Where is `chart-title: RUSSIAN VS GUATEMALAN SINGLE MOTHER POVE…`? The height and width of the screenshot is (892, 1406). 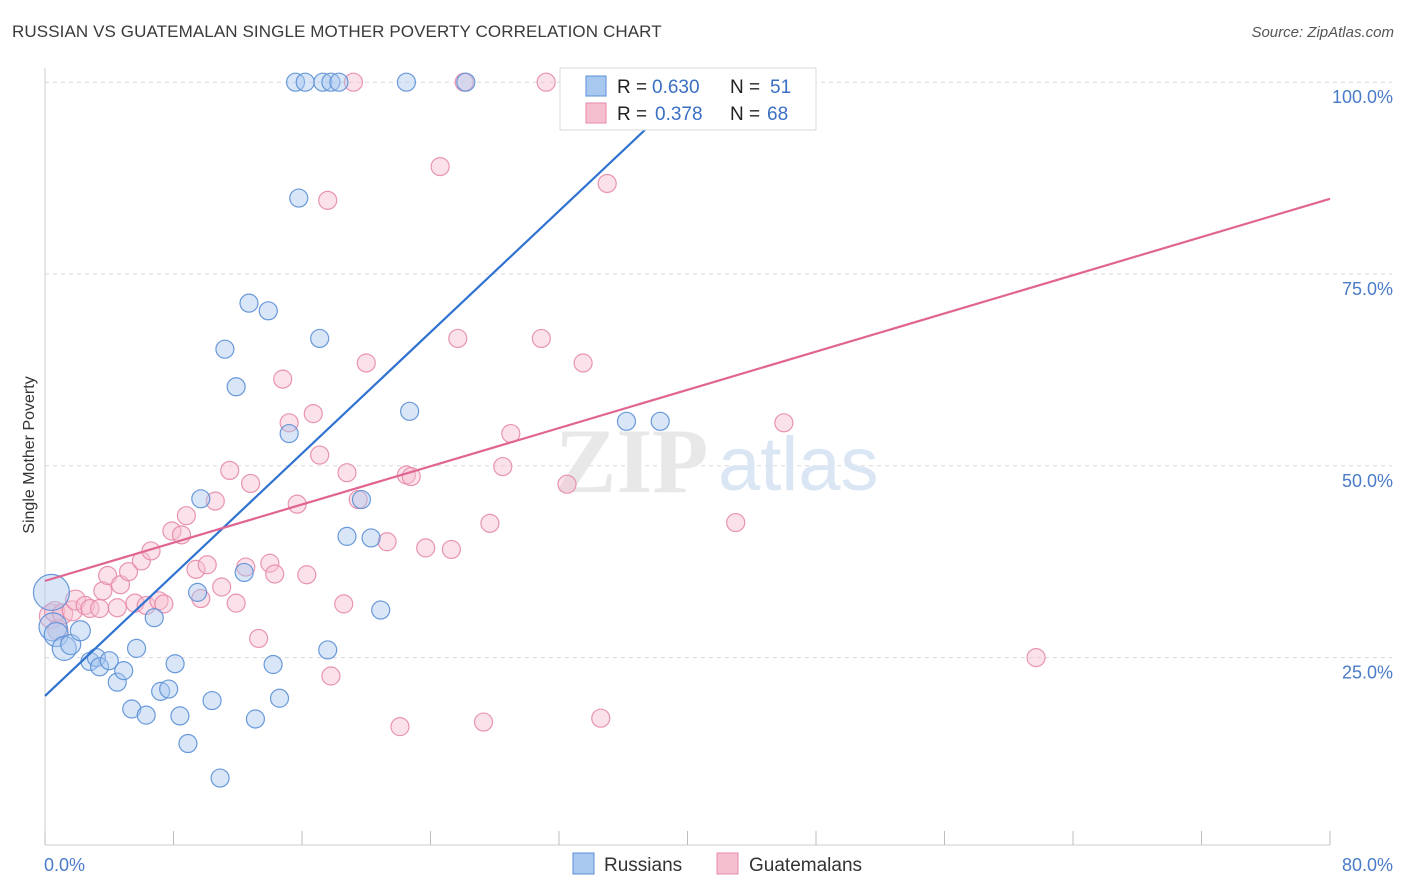 chart-title: RUSSIAN VS GUATEMALAN SINGLE MOTHER POVE… is located at coordinates (337, 31).